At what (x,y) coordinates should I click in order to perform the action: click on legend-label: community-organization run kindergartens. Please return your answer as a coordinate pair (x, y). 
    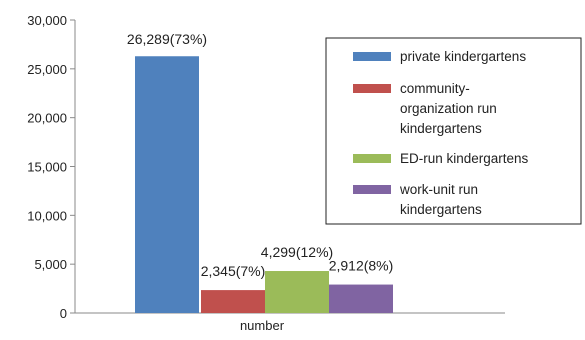
    Looking at the image, I should click on (448, 108).